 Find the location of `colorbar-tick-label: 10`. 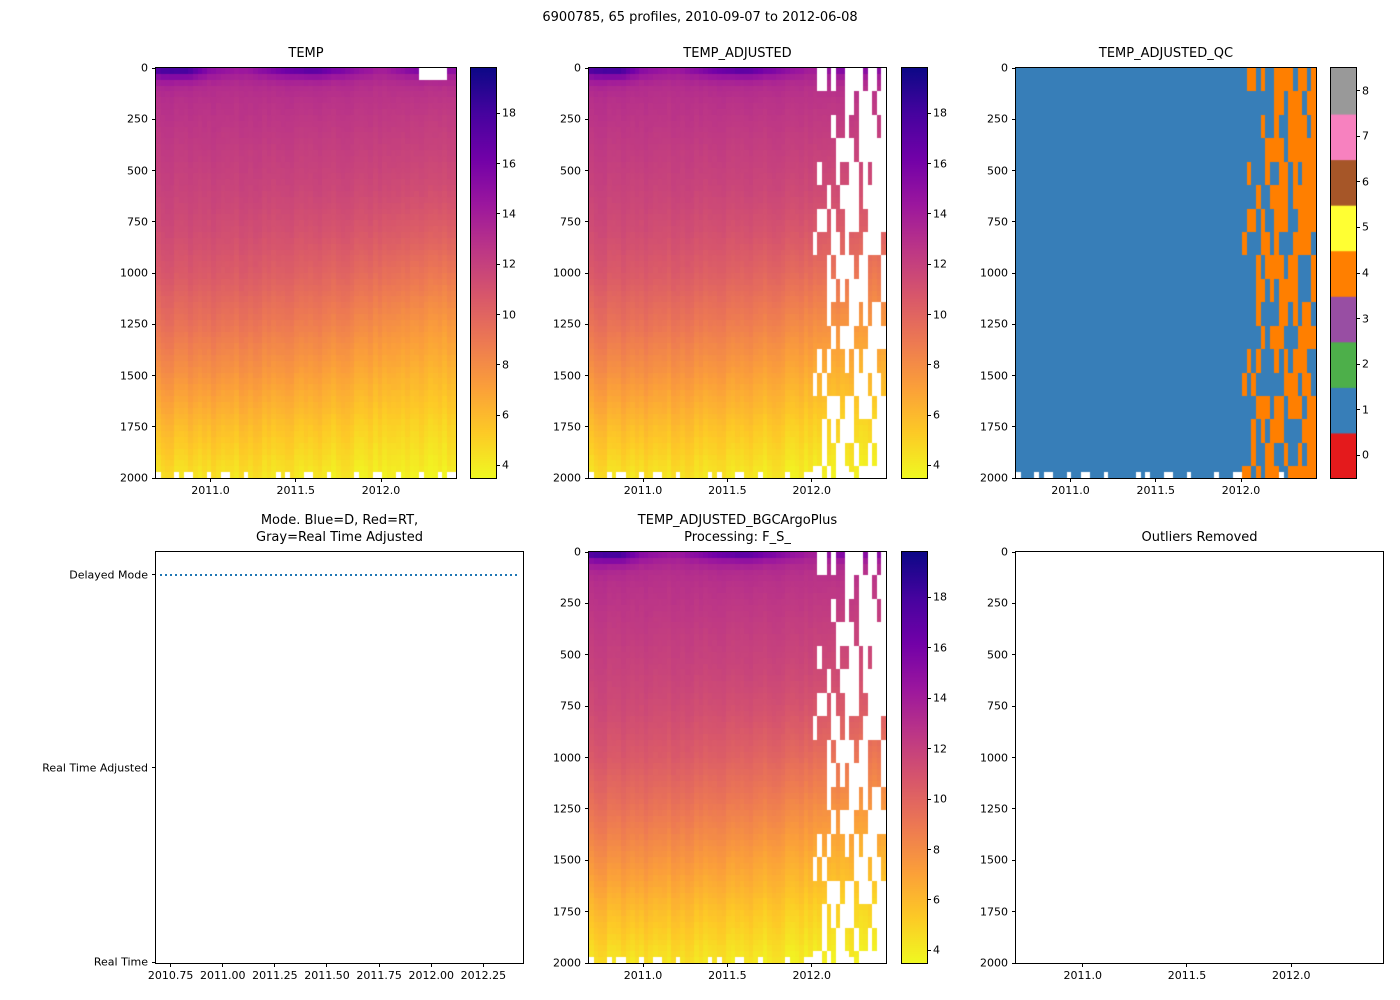

colorbar-tick-label: 10 is located at coordinates (940, 799).